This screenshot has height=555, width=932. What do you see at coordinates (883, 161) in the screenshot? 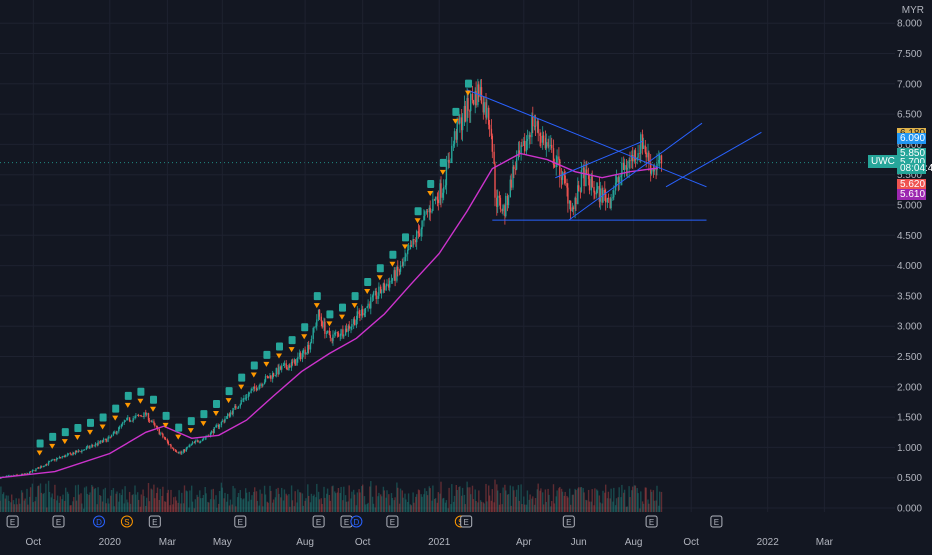
I see `ticker-badge: UWC` at bounding box center [883, 161].